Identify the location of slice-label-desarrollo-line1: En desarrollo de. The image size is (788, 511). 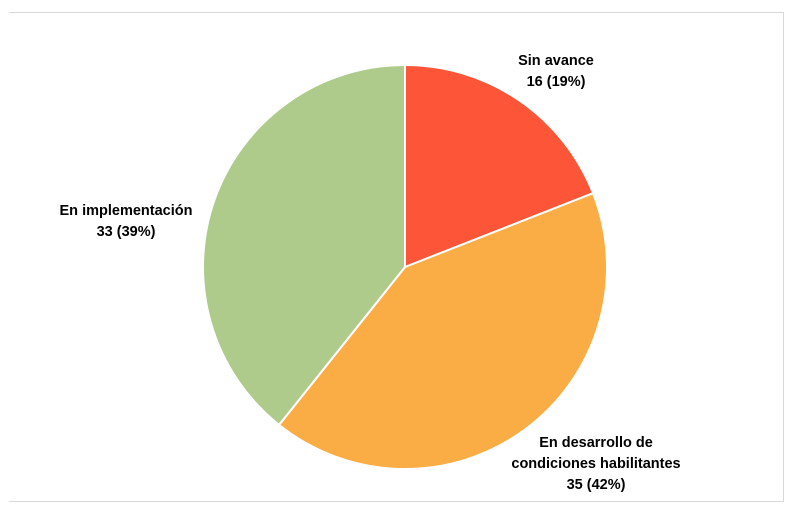
(596, 443).